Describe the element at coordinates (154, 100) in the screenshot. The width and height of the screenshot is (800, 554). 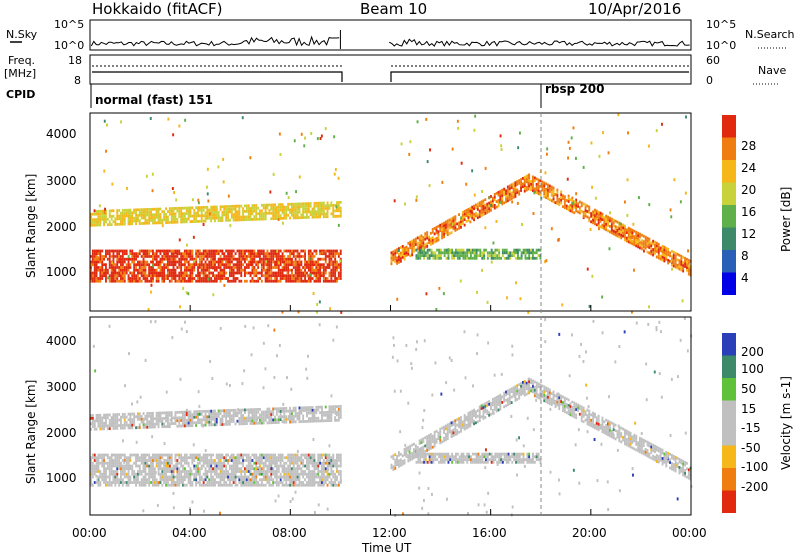
I see `cpid-mode-normal: normal (fast) 151` at that location.